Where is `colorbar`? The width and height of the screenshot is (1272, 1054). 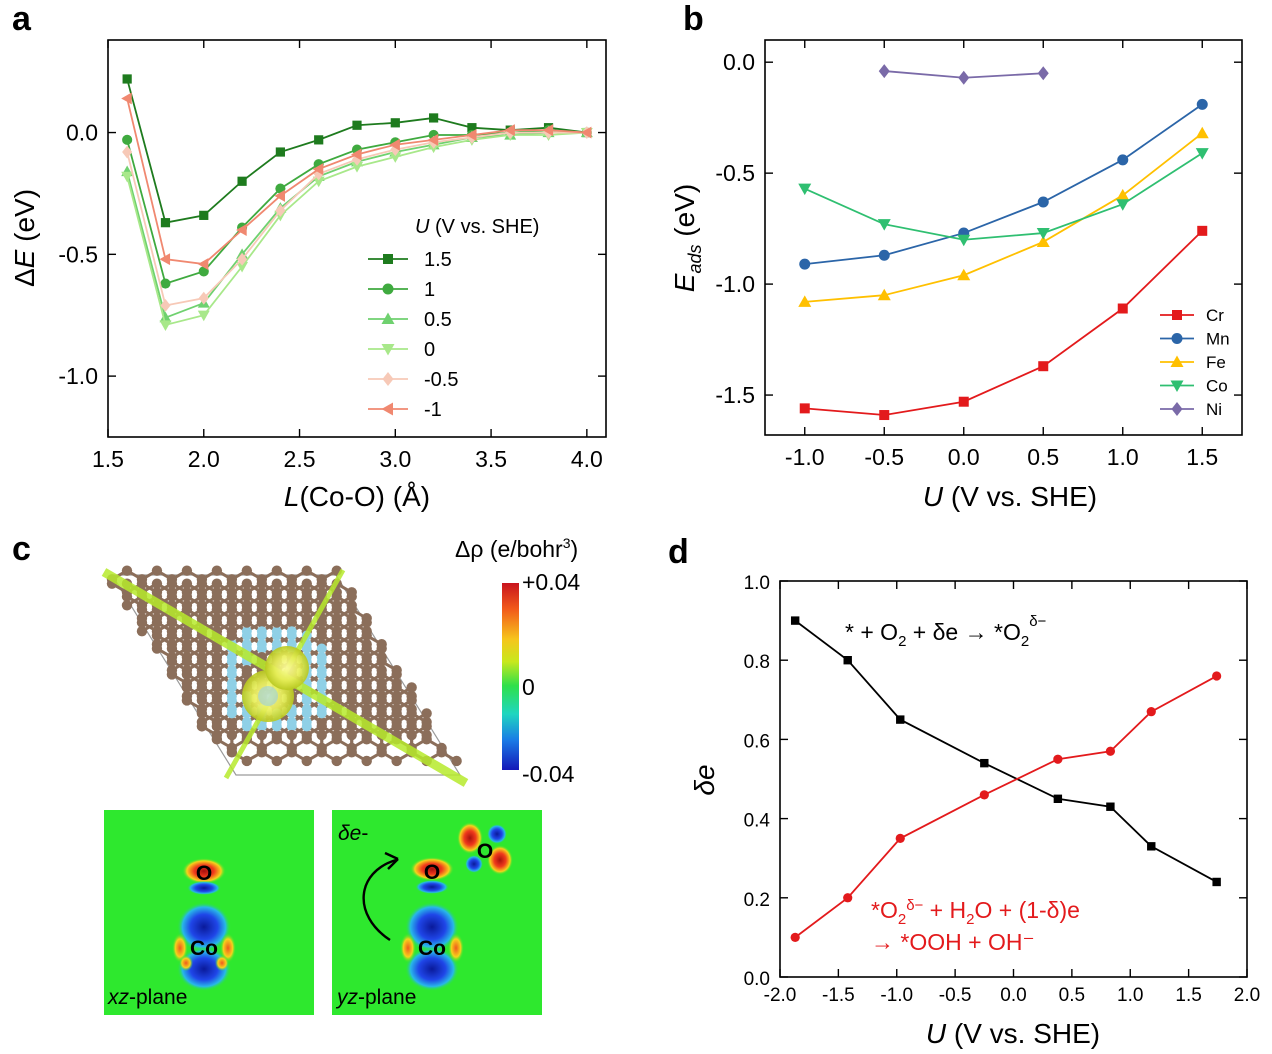
colorbar is located at coordinates (510, 676).